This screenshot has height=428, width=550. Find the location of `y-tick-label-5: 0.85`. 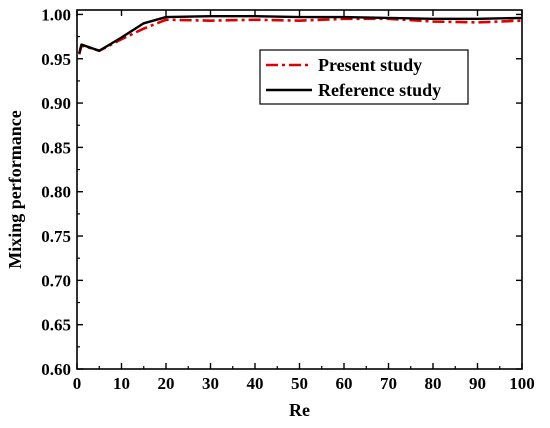

y-tick-label-5: 0.85 is located at coordinates (56, 147).